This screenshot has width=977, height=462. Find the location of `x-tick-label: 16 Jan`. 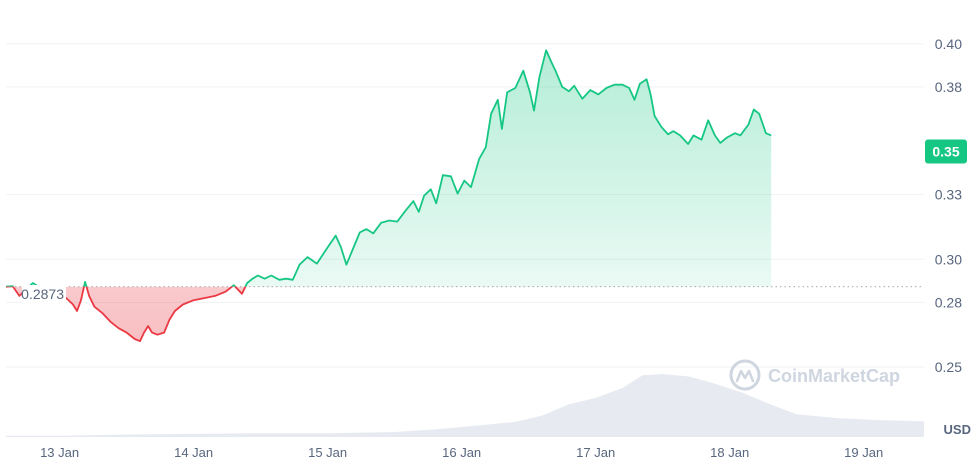

x-tick-label: 16 Jan is located at coordinates (461, 452).